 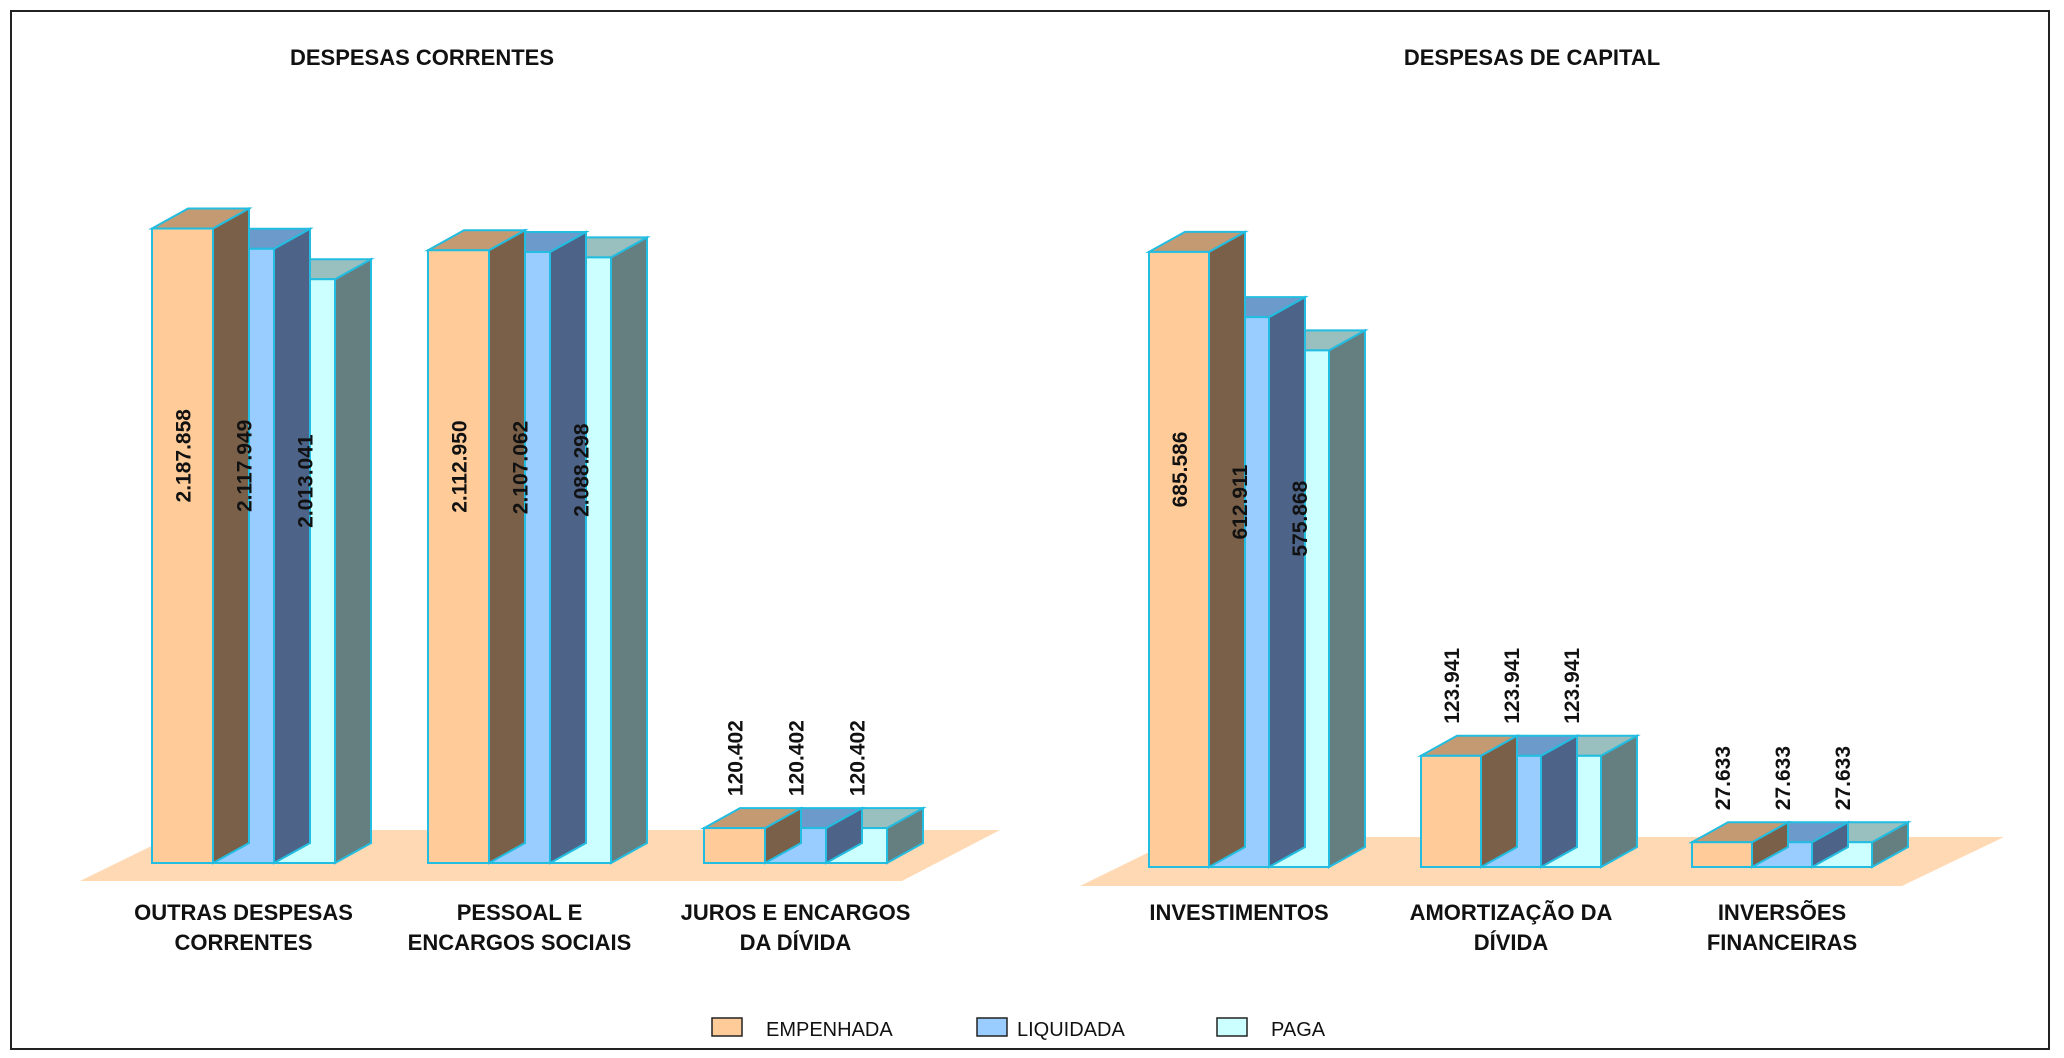 What do you see at coordinates (1232, 1027) in the screenshot?
I see `legend-swatch-paga` at bounding box center [1232, 1027].